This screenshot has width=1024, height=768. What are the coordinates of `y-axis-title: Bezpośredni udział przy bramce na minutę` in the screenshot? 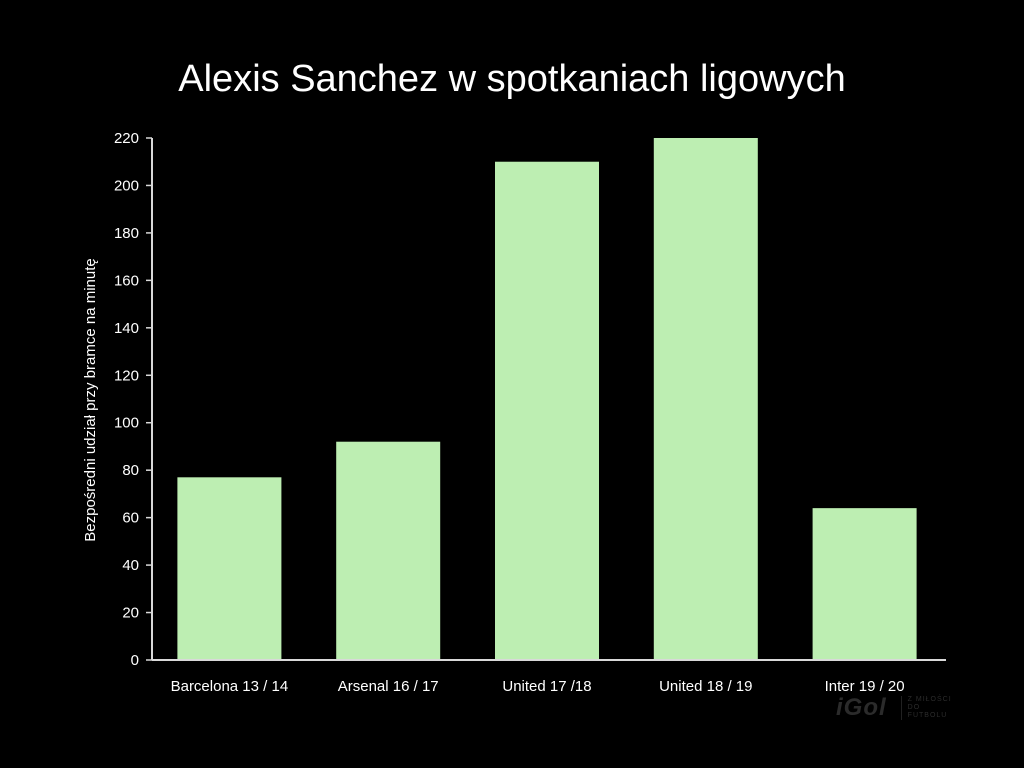 It's located at (90, 399).